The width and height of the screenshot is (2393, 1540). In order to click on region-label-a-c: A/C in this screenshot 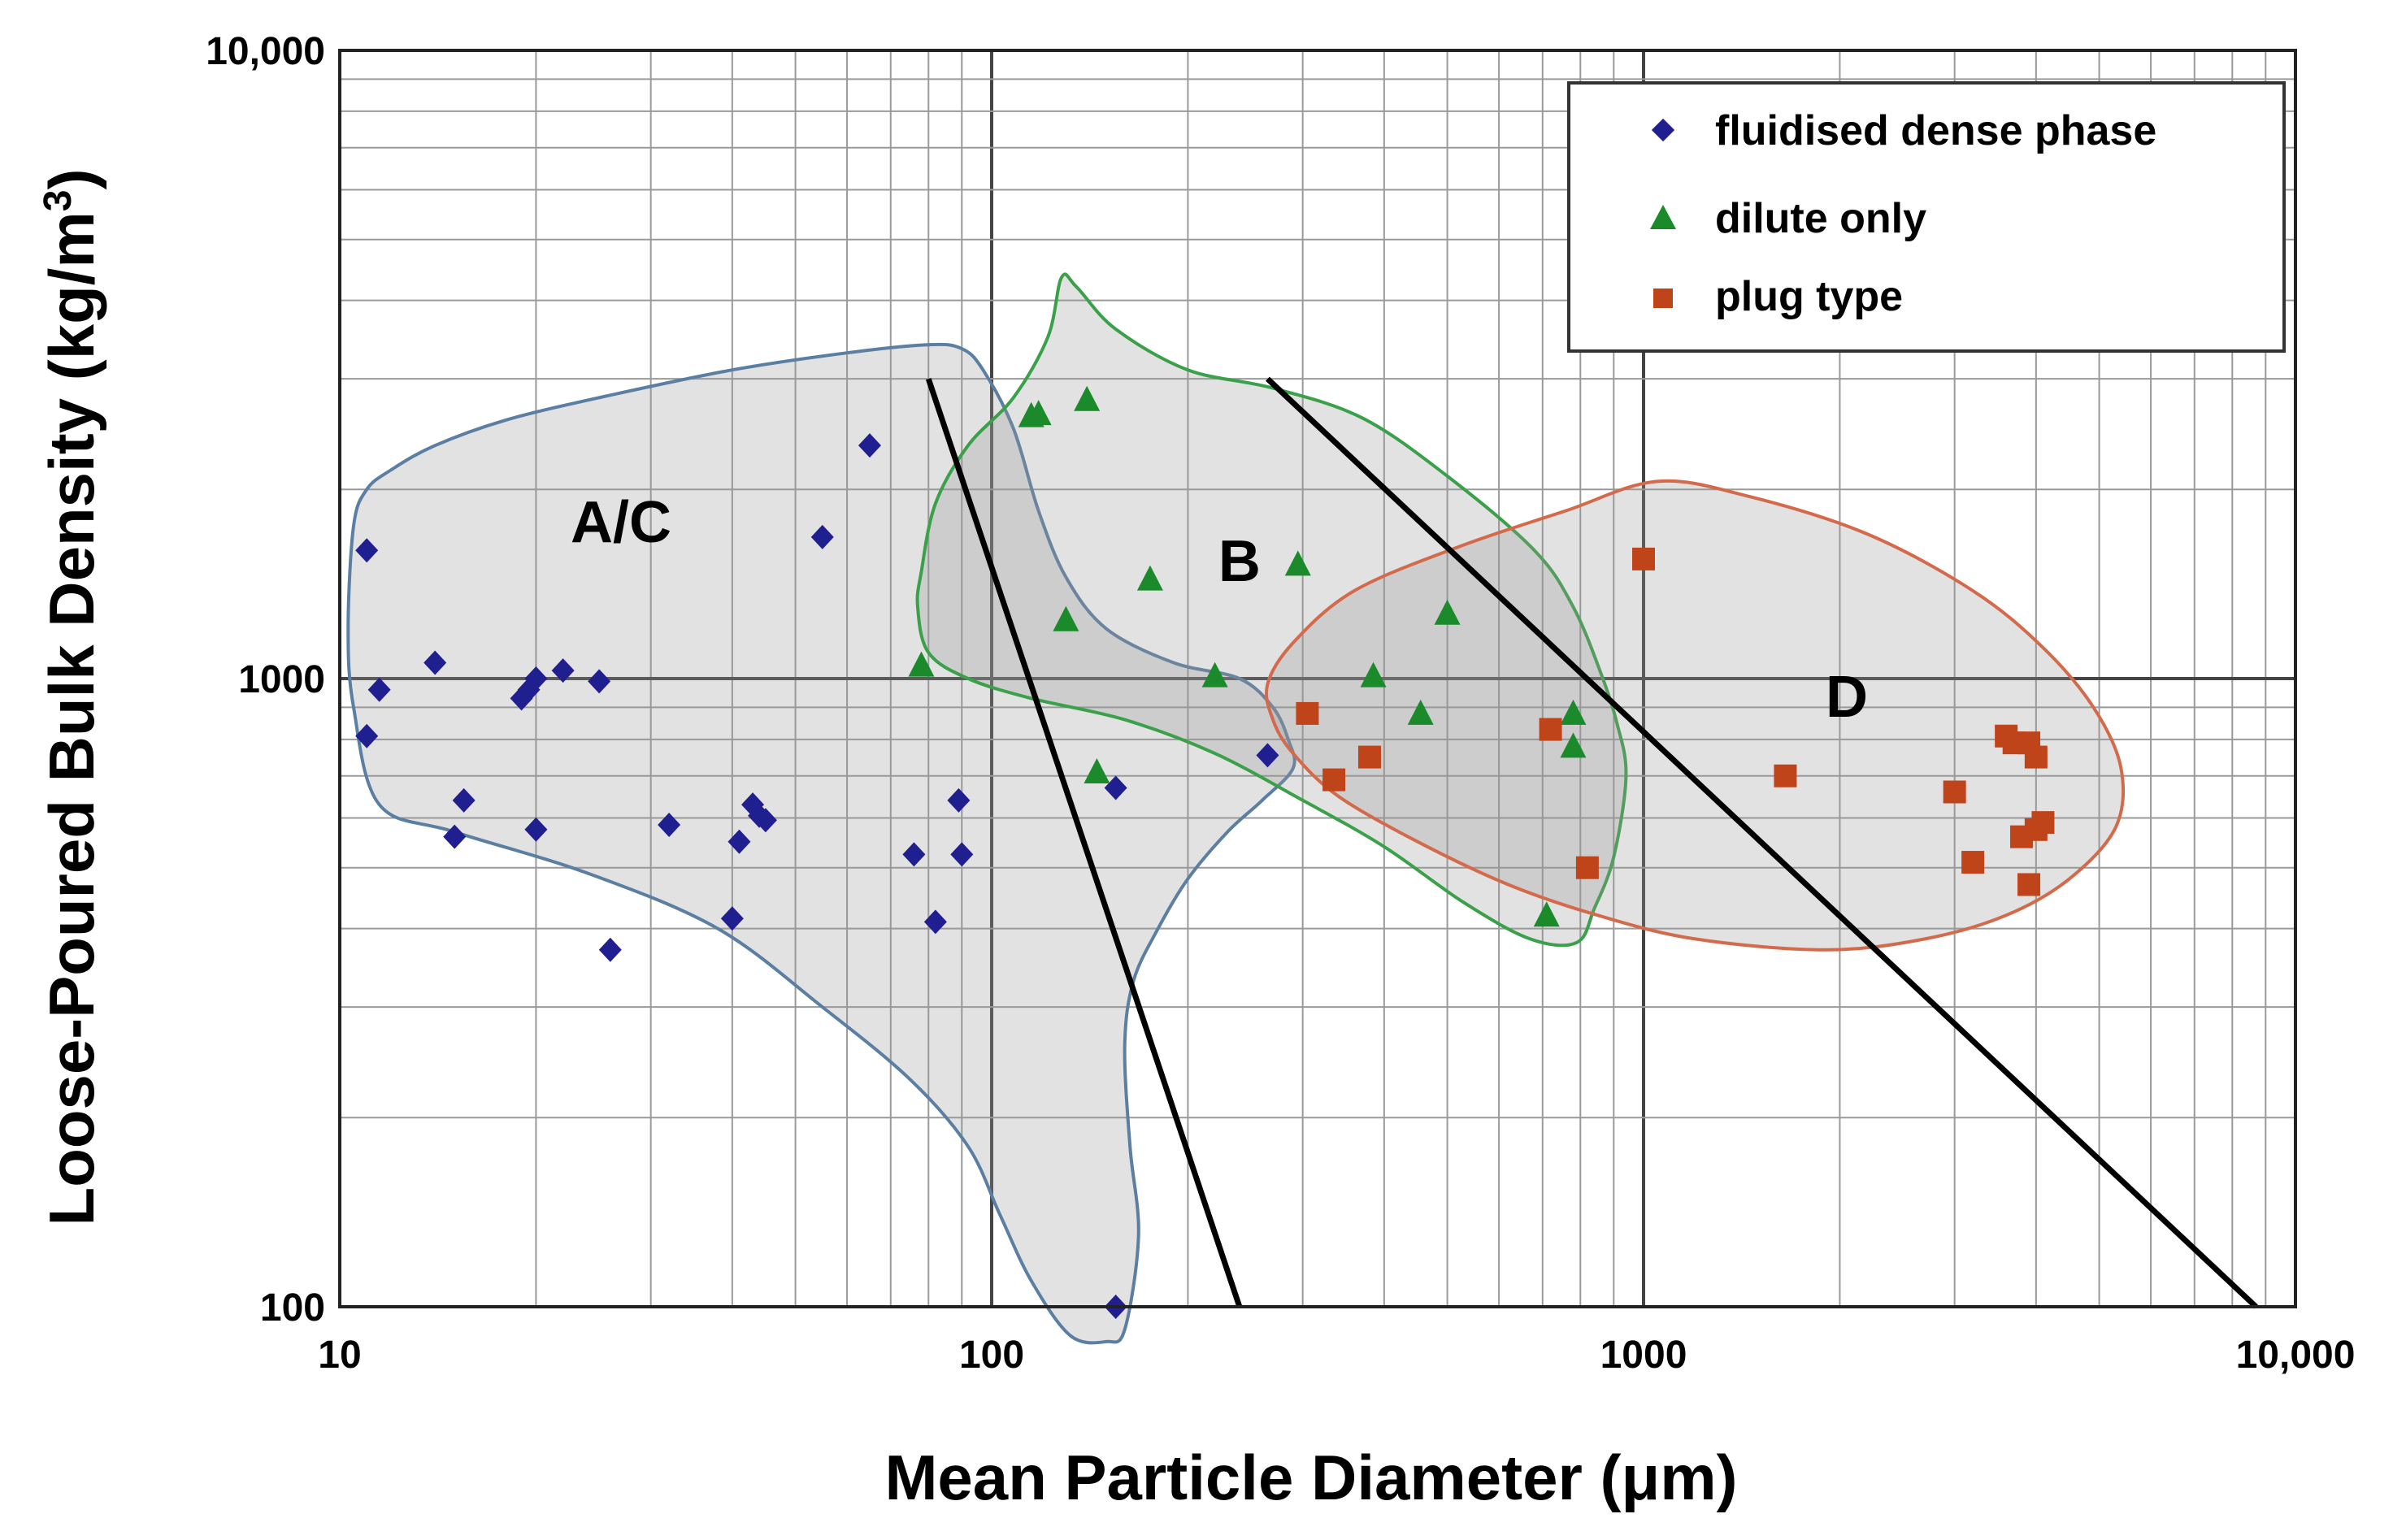, I will do `click(621, 522)`.